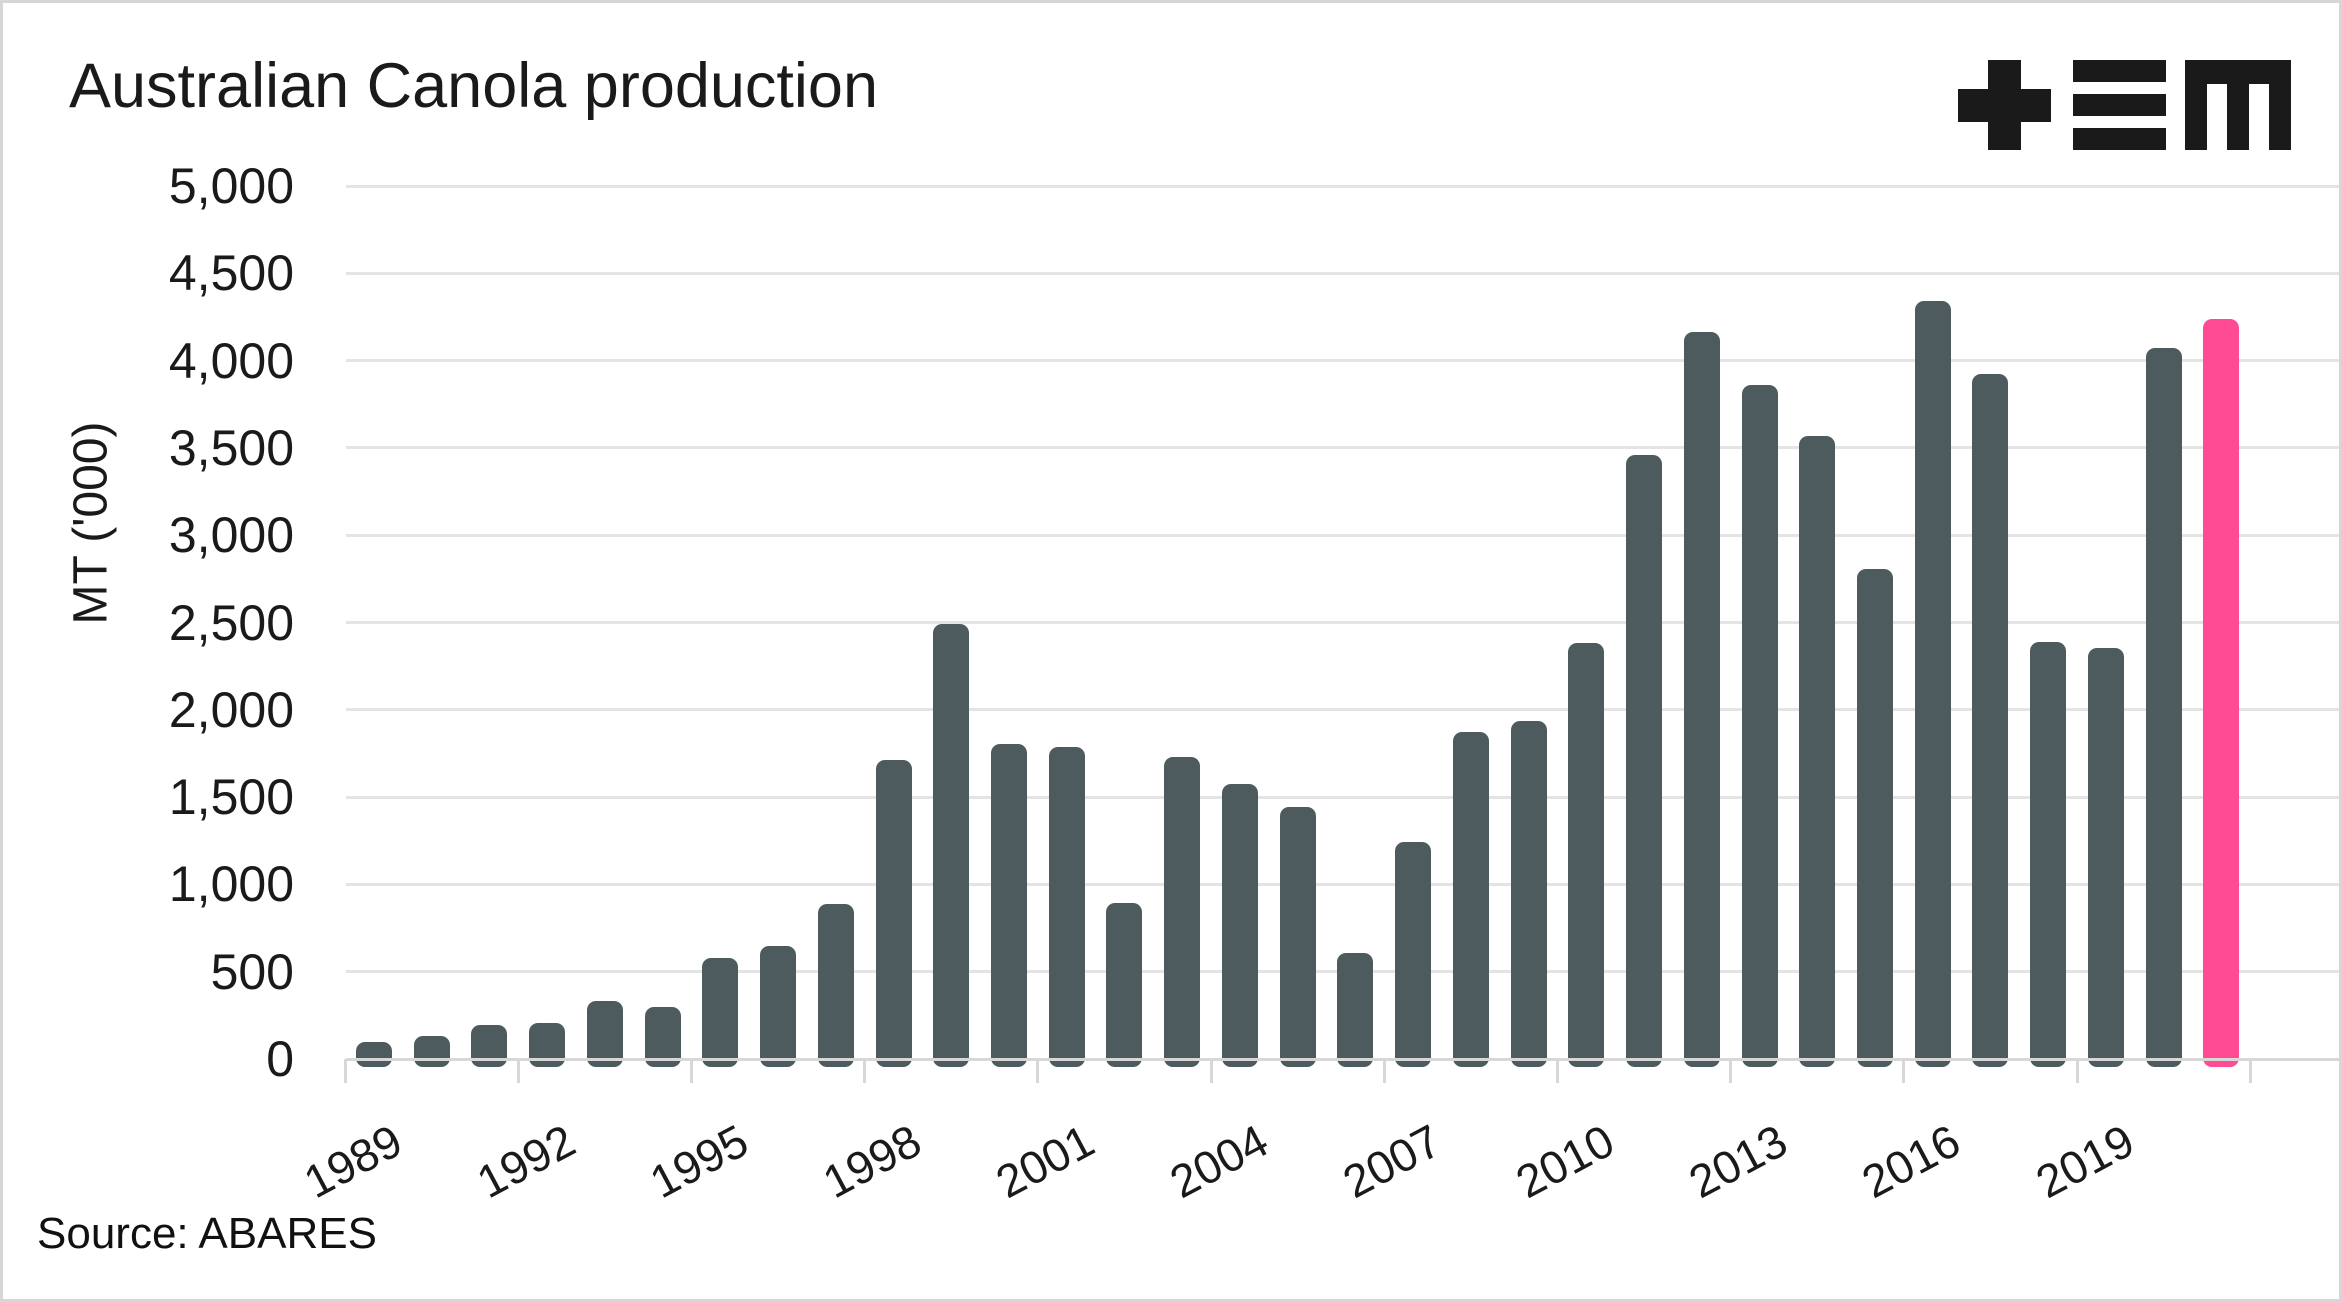 This screenshot has width=2342, height=1302. I want to click on y-tick-label: 3,500, so click(231, 447).